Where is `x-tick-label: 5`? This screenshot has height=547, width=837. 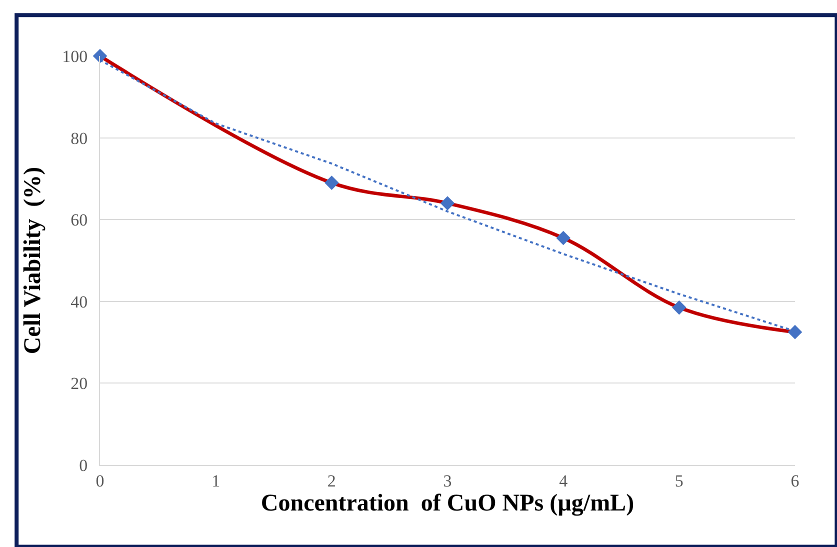 x-tick-label: 5 is located at coordinates (679, 480).